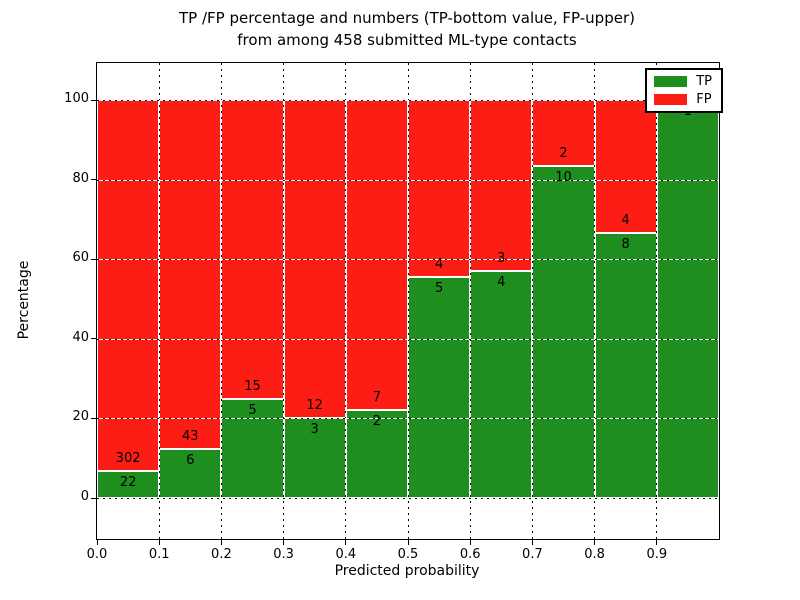 The width and height of the screenshot is (800, 600). Describe the element at coordinates (314, 406) in the screenshot. I see `fp-count-label: 12` at that location.